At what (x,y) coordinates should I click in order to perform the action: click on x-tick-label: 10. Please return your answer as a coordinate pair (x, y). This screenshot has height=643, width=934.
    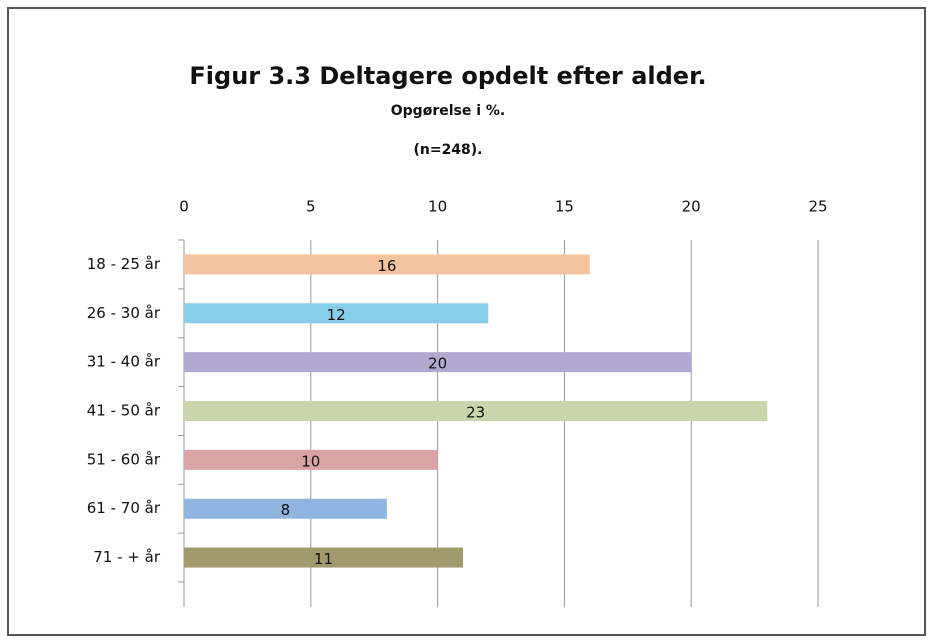
    Looking at the image, I should click on (437, 207).